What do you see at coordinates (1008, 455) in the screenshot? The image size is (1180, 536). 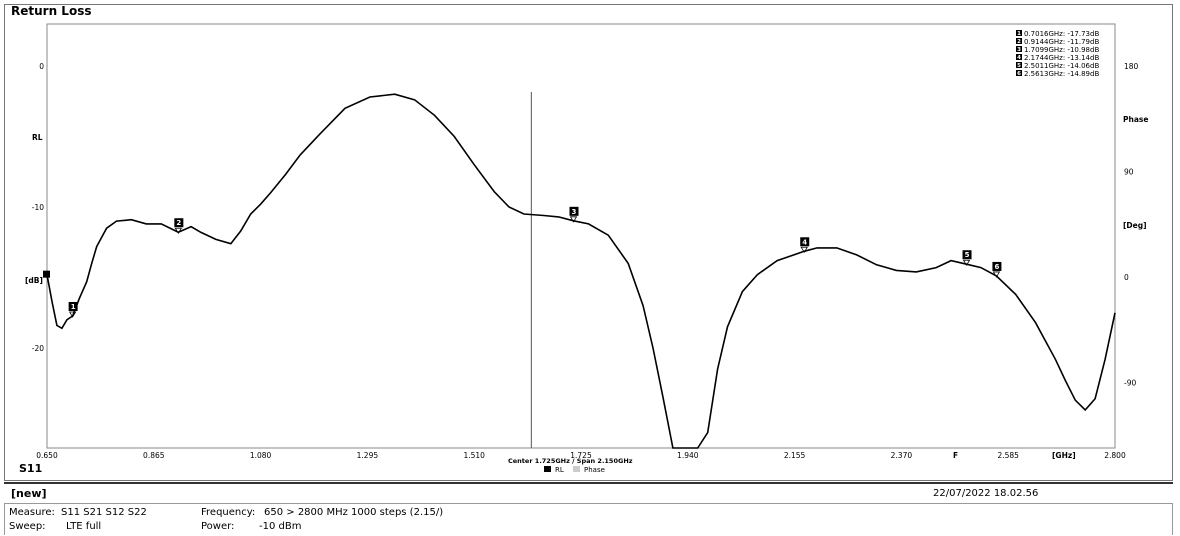 I see `x-tick-label: 2.585` at bounding box center [1008, 455].